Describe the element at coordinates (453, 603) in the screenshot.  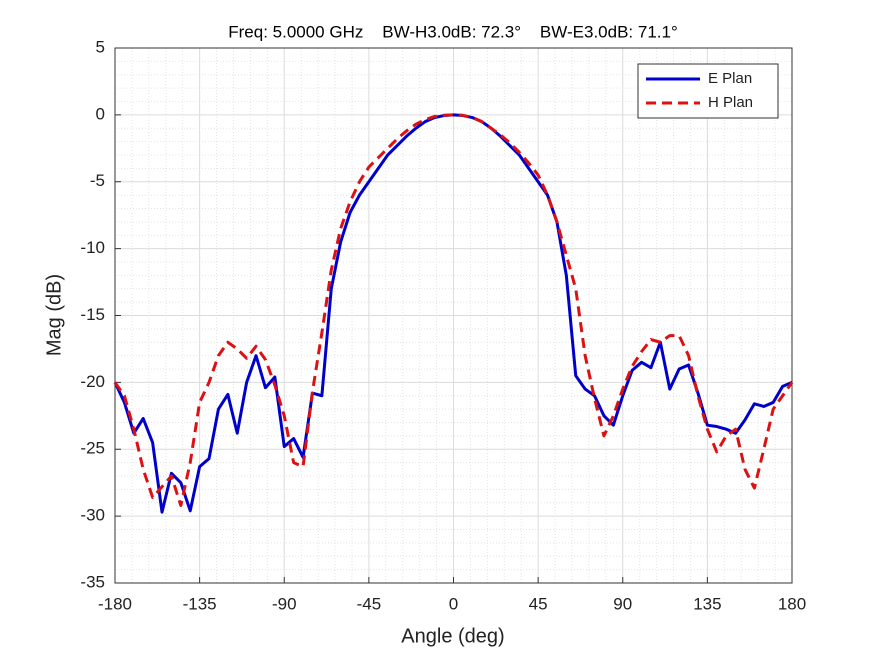
I see `x-tick-label: 0` at that location.